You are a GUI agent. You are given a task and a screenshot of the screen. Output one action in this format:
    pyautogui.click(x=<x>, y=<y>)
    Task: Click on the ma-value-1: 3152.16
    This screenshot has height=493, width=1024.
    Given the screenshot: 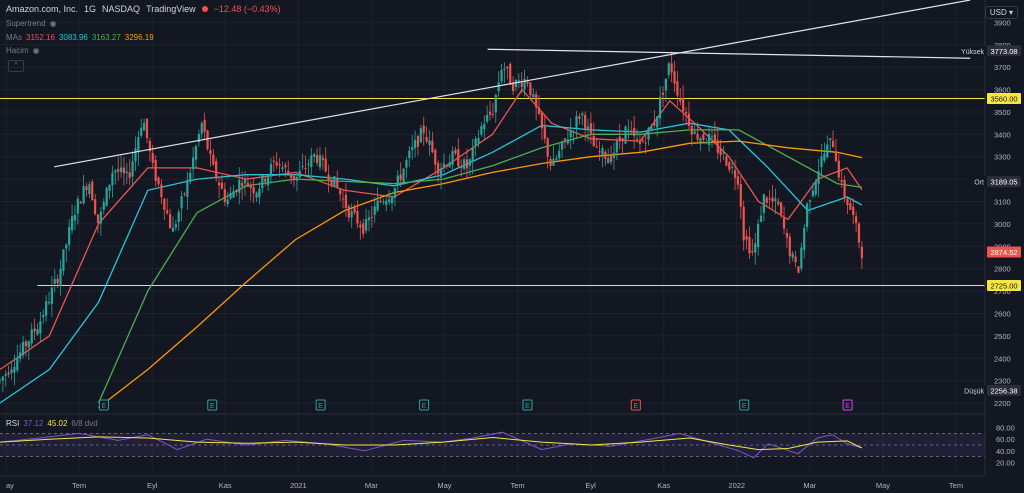 What is the action you would take?
    pyautogui.click(x=40, y=37)
    